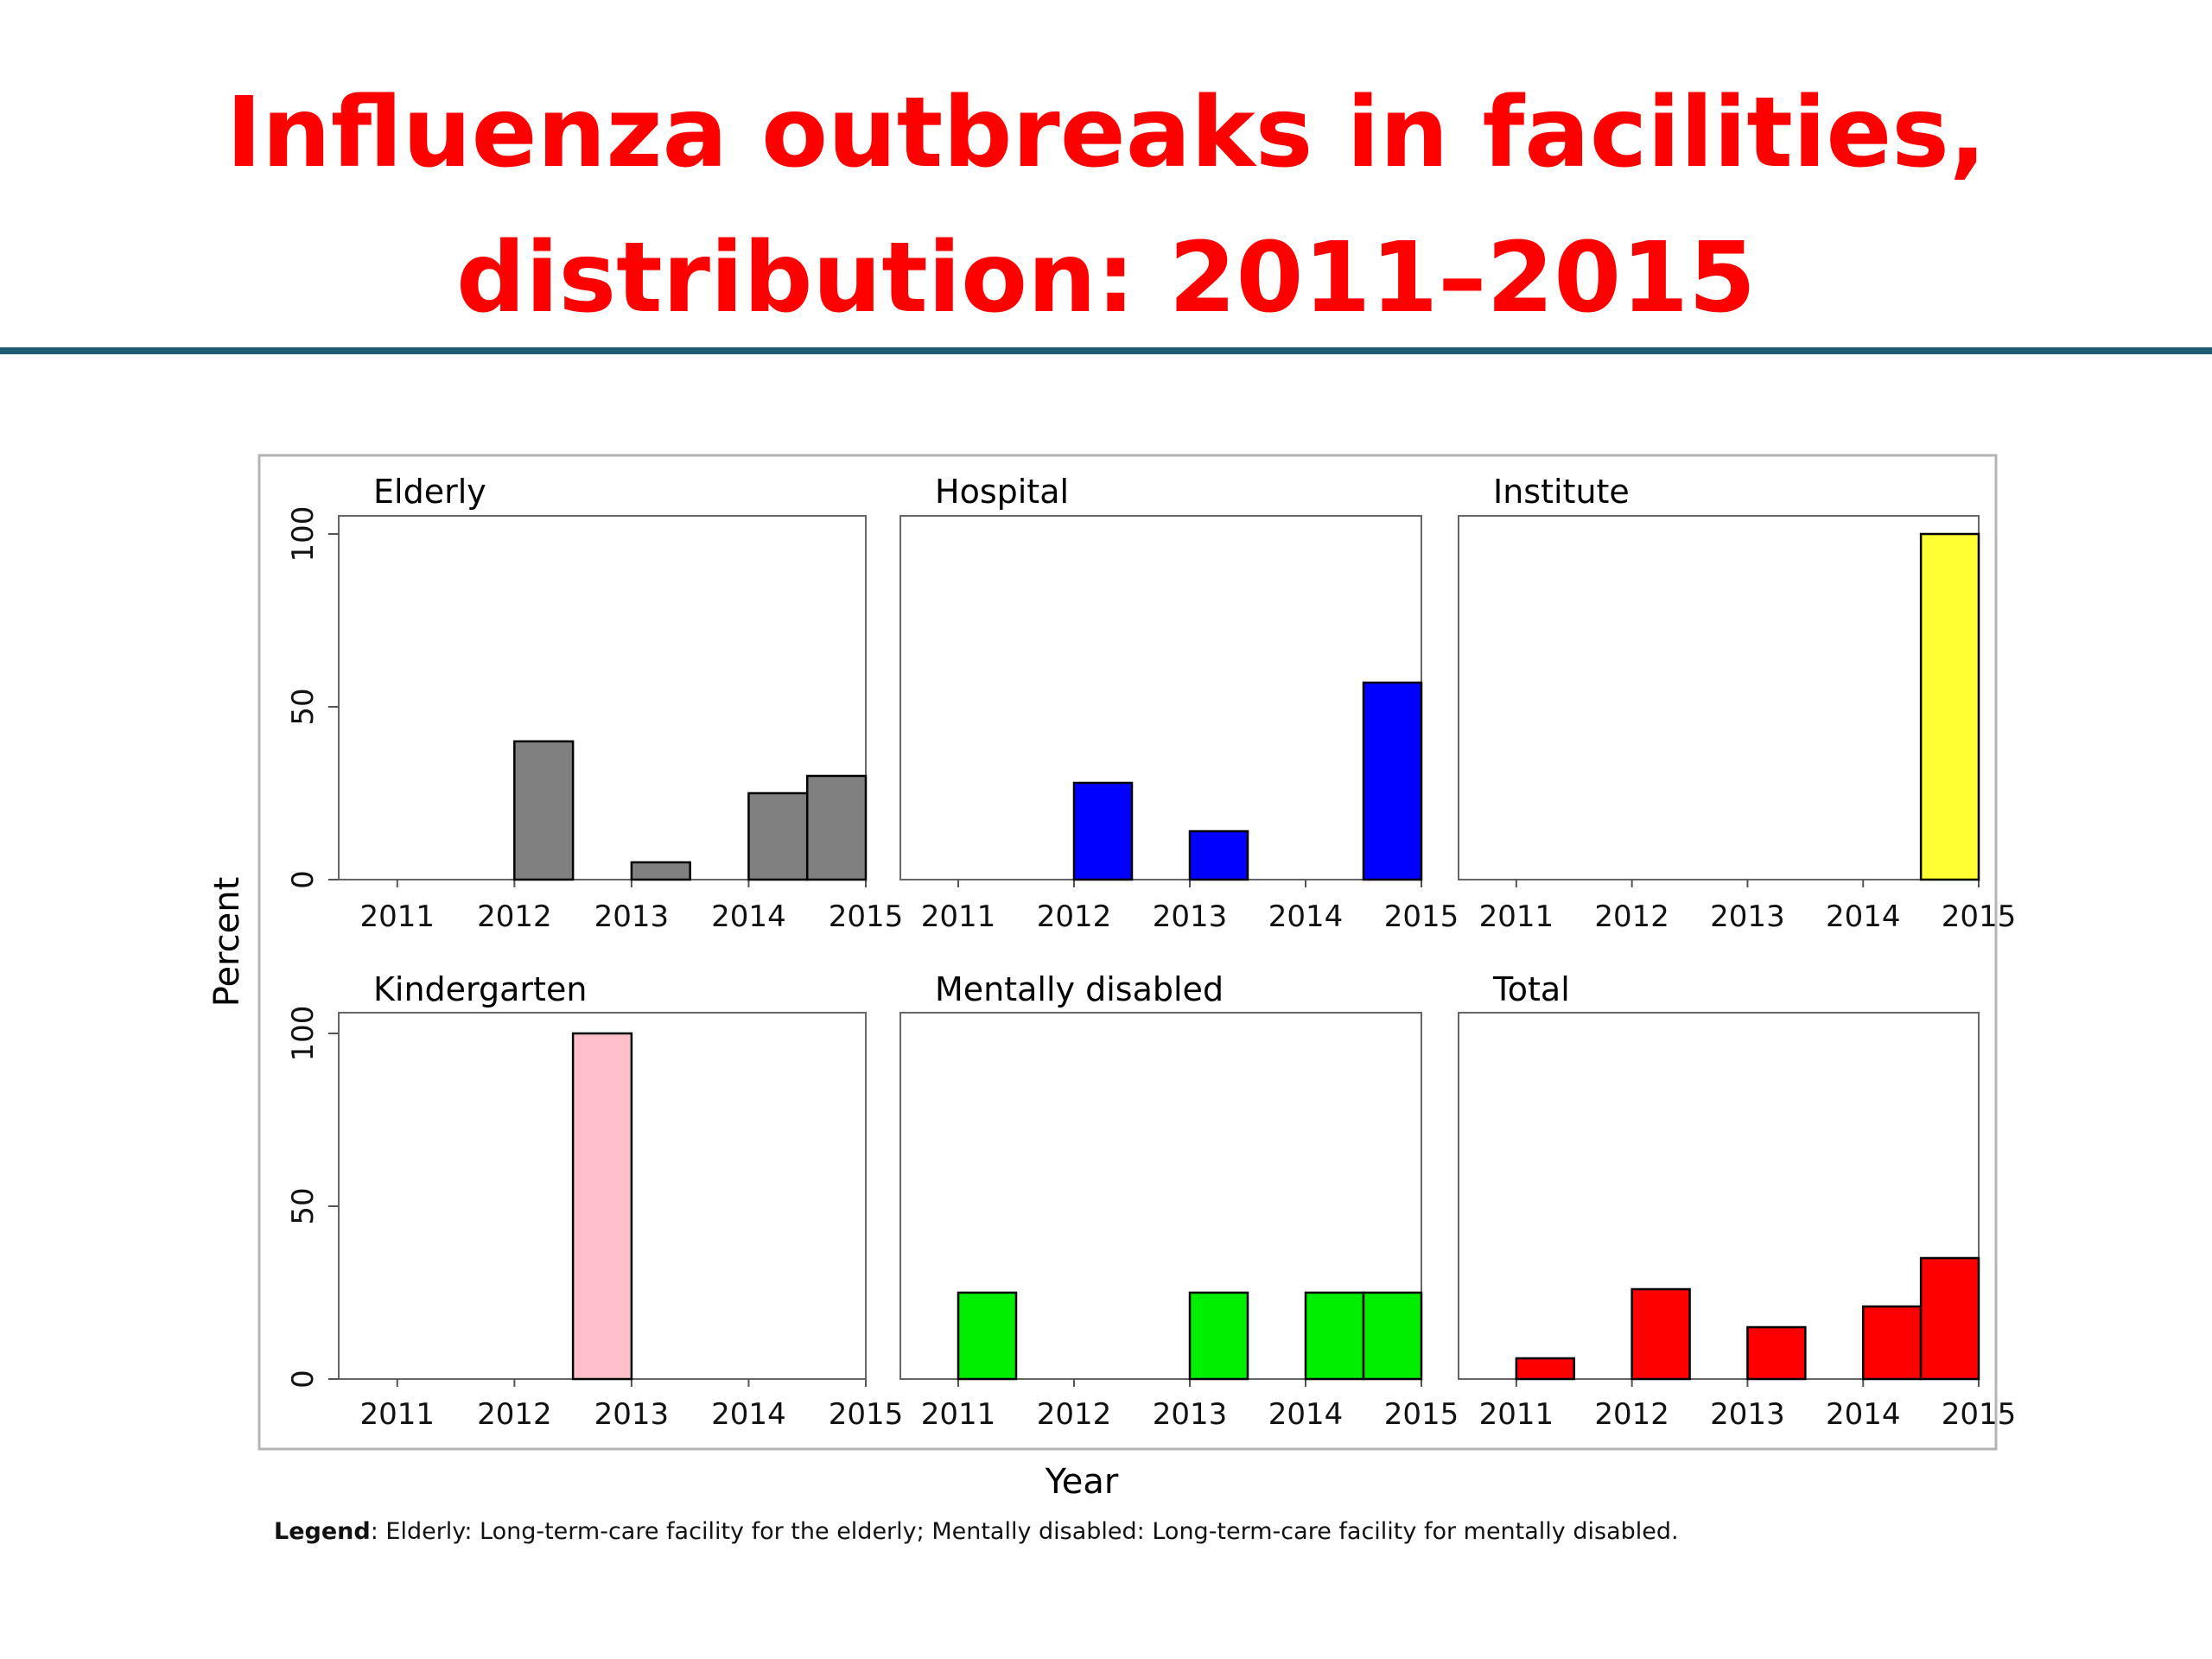  What do you see at coordinates (1082, 1482) in the screenshot?
I see `x-axis-label: Year` at bounding box center [1082, 1482].